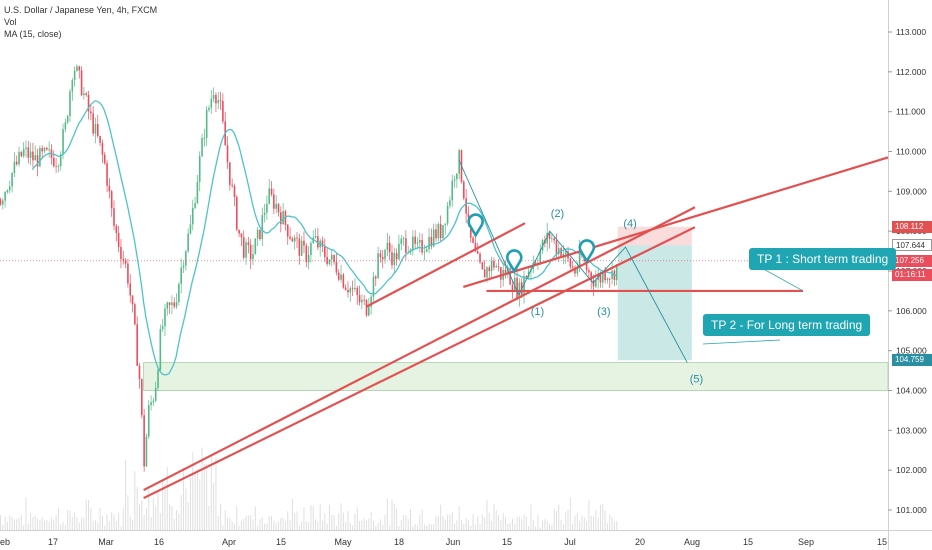 This screenshot has height=550, width=932. Describe the element at coordinates (453, 542) in the screenshot. I see `x-tick-label: Jun` at that location.